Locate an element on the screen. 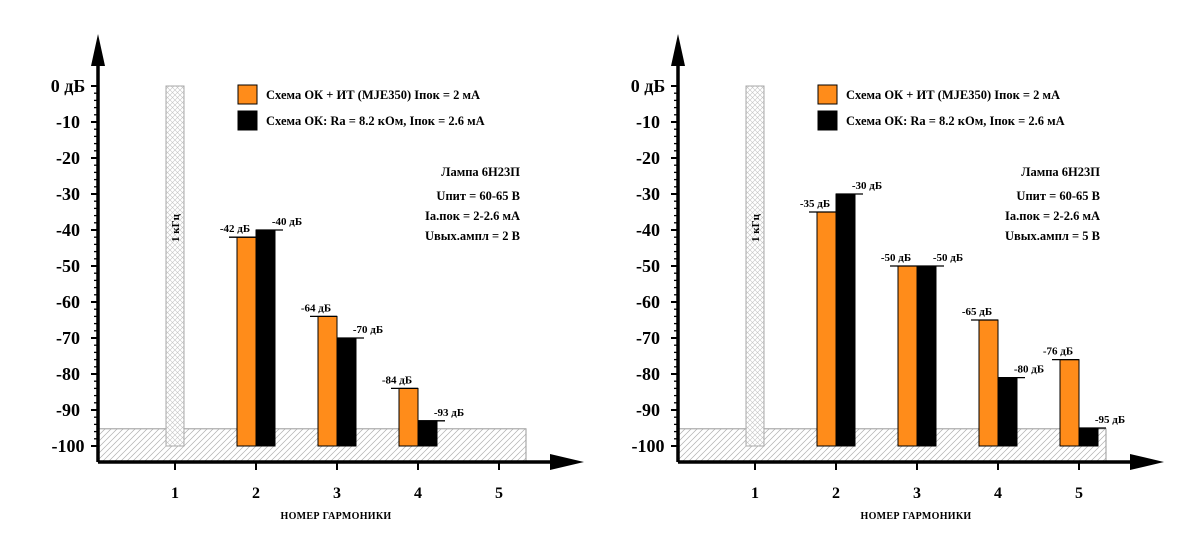 The image size is (1200, 557). value-label-series-2-harmonic-4: -80 дБ is located at coordinates (1029, 370).